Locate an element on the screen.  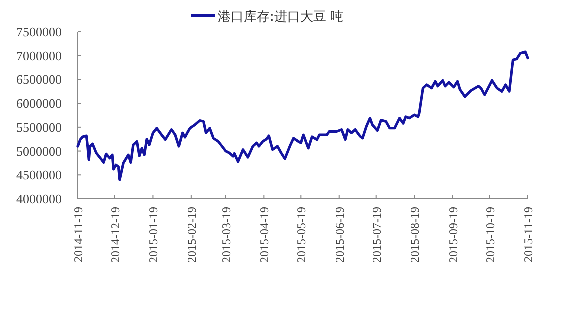
legend: 港口库存:进口大豆 吨 is located at coordinates (267, 17).